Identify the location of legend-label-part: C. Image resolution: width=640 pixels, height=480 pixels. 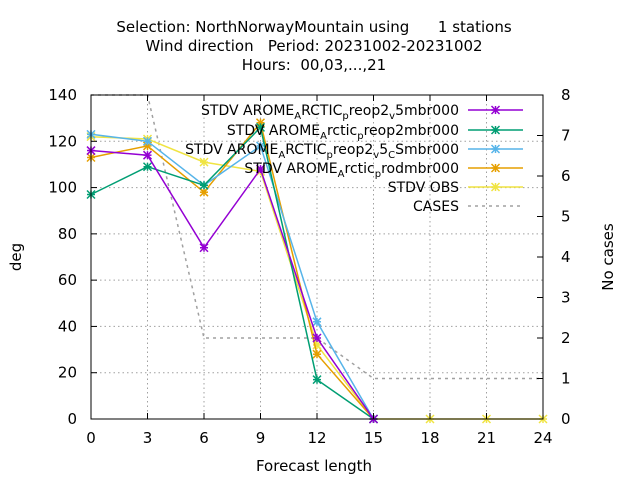
(391, 155).